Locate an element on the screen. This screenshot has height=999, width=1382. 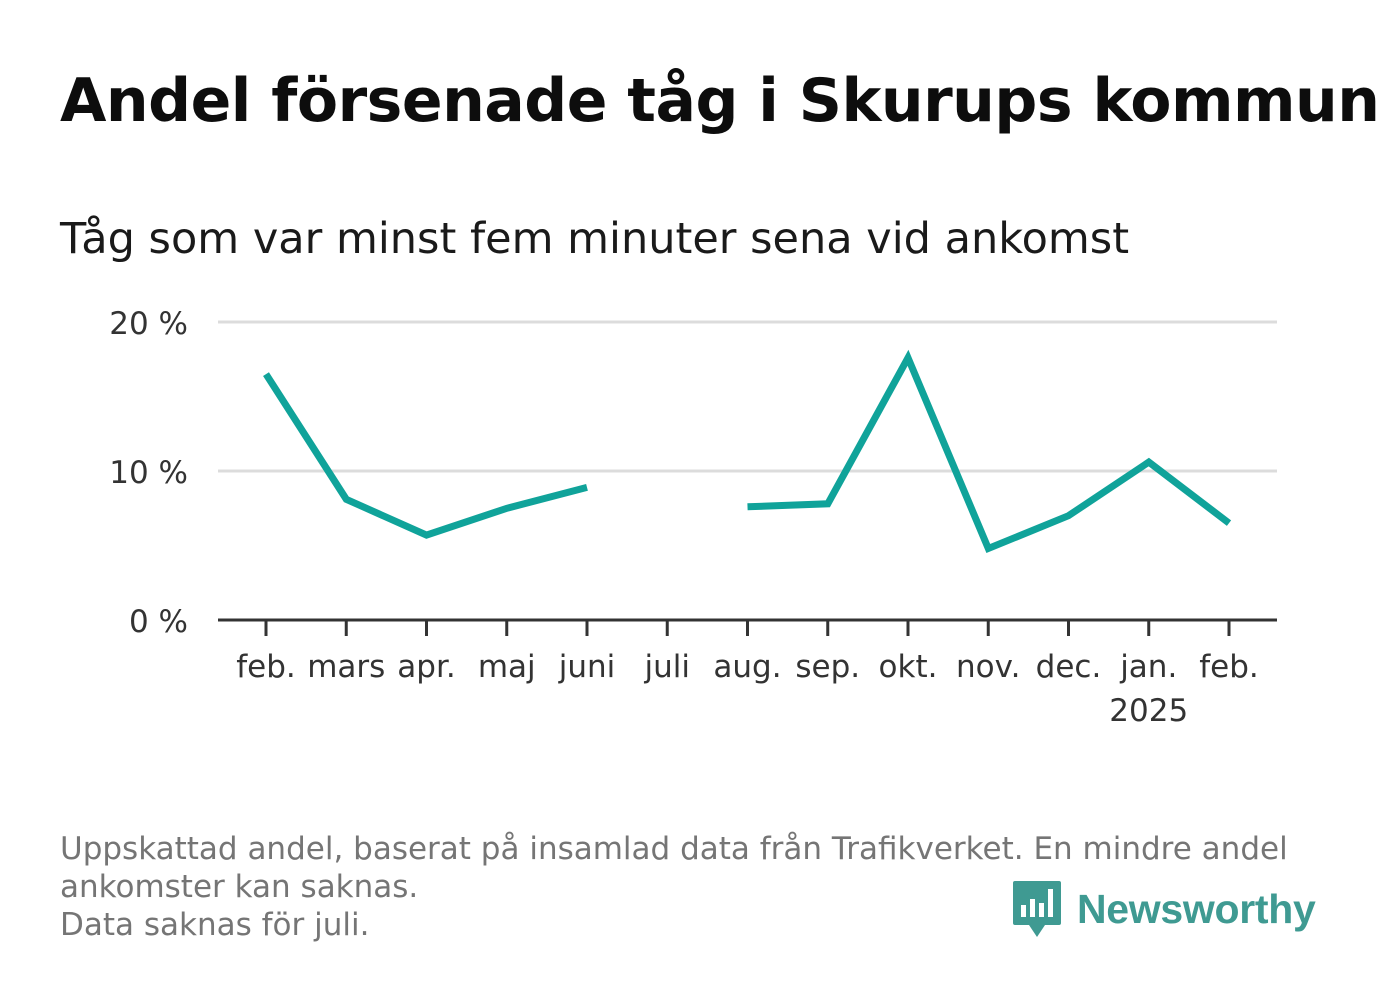
x-tick-label: maj is located at coordinates (507, 667).